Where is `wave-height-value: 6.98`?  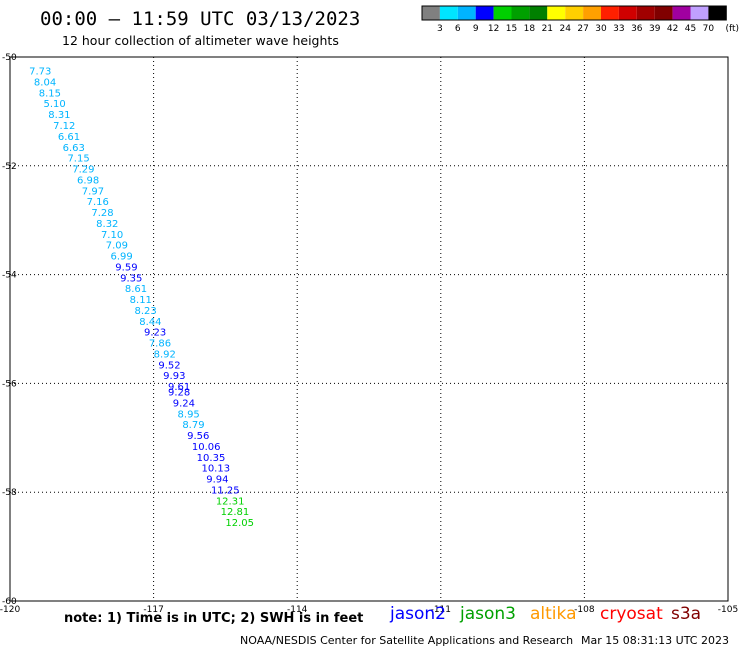
wave-height-value: 6.98 is located at coordinates (88, 180).